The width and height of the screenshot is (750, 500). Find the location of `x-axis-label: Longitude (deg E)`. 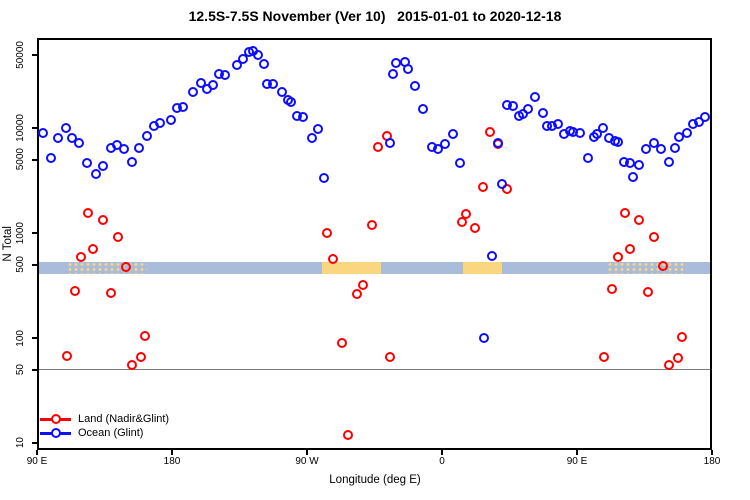

x-axis-label: Longitude (deg E) is located at coordinates (375, 480).